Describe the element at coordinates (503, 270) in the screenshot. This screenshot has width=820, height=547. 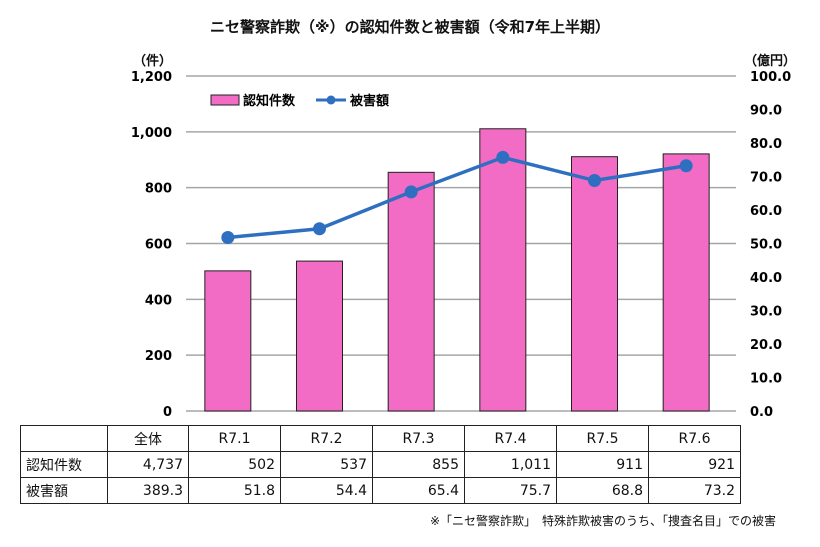
I see `bar-R7.4` at that location.